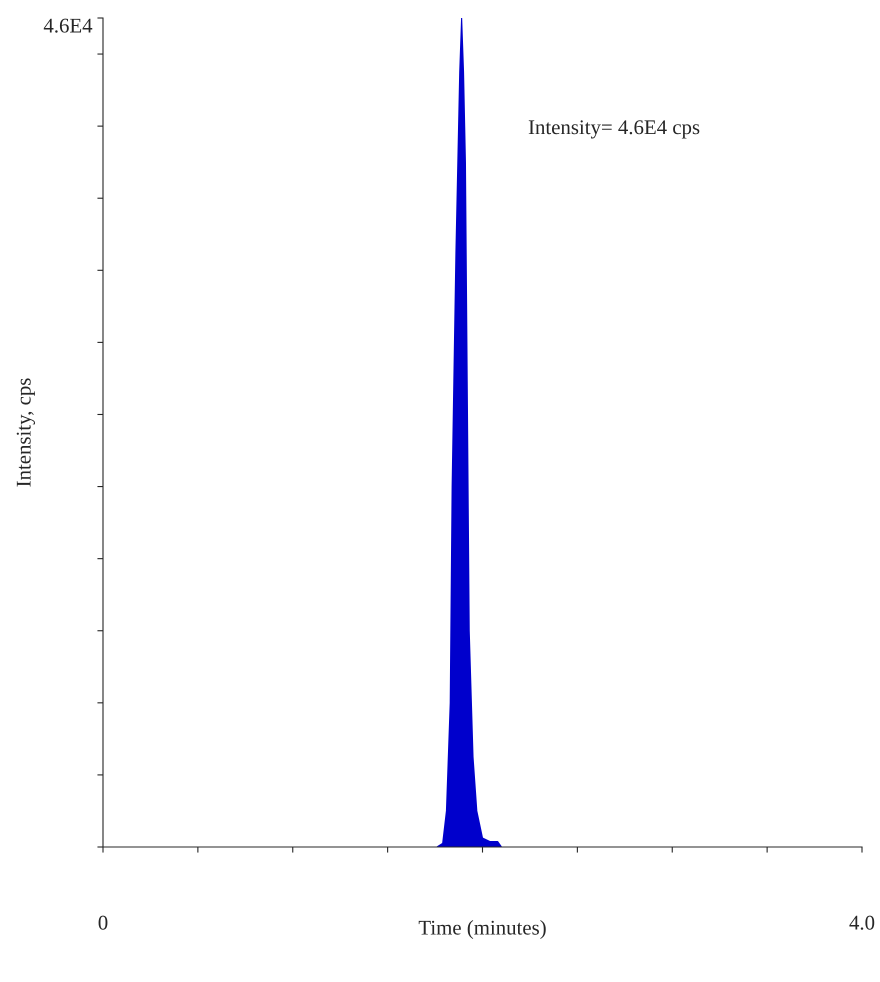 Image resolution: width=880 pixels, height=982 pixels. What do you see at coordinates (103, 923) in the screenshot?
I see `x-tick-label: 0` at bounding box center [103, 923].